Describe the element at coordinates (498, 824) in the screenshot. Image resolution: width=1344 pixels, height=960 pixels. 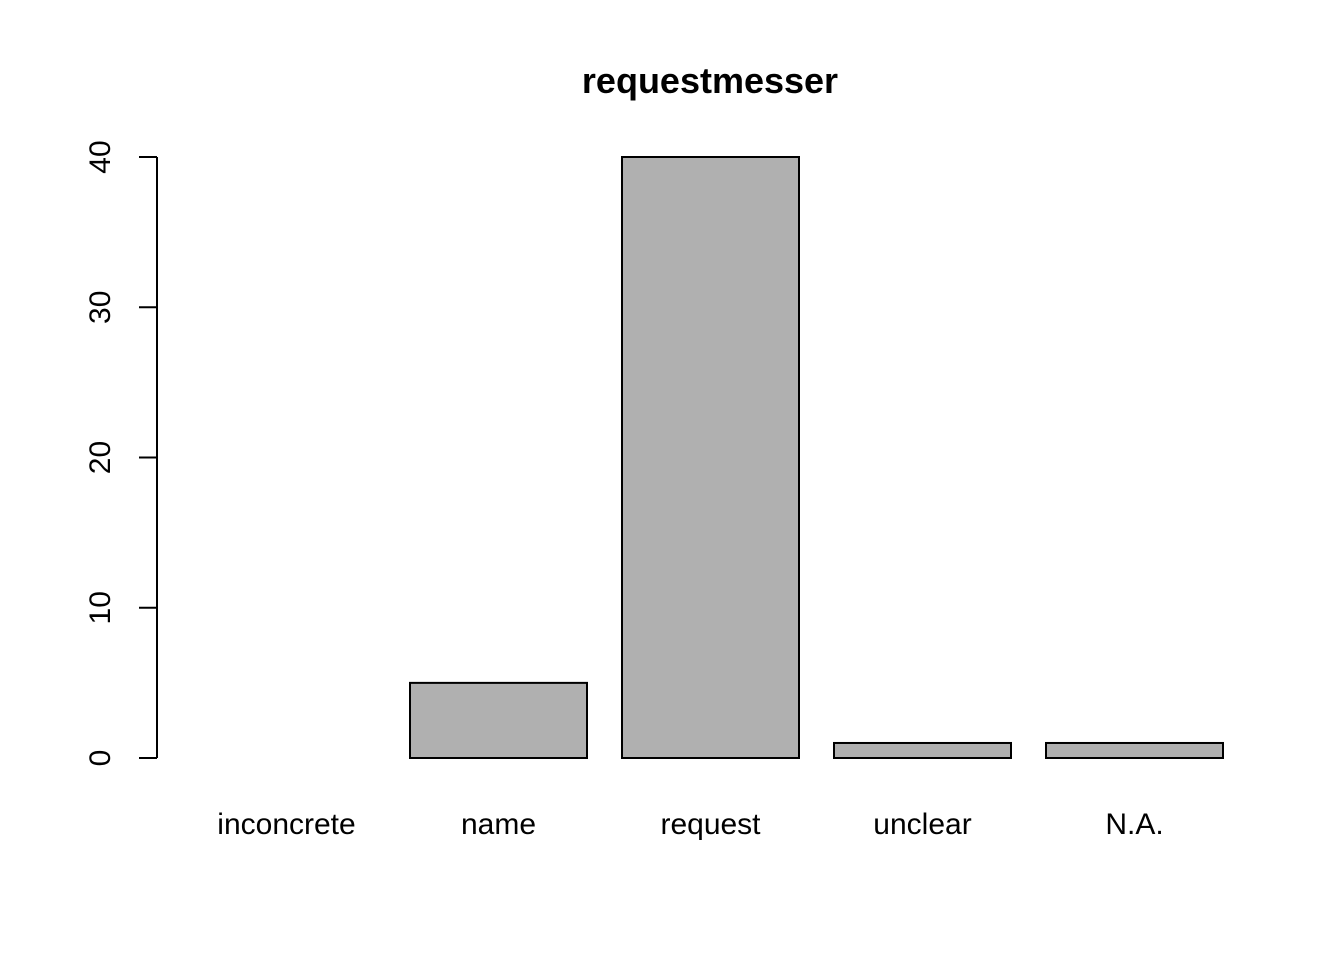
I see `x-category-label: name` at that location.